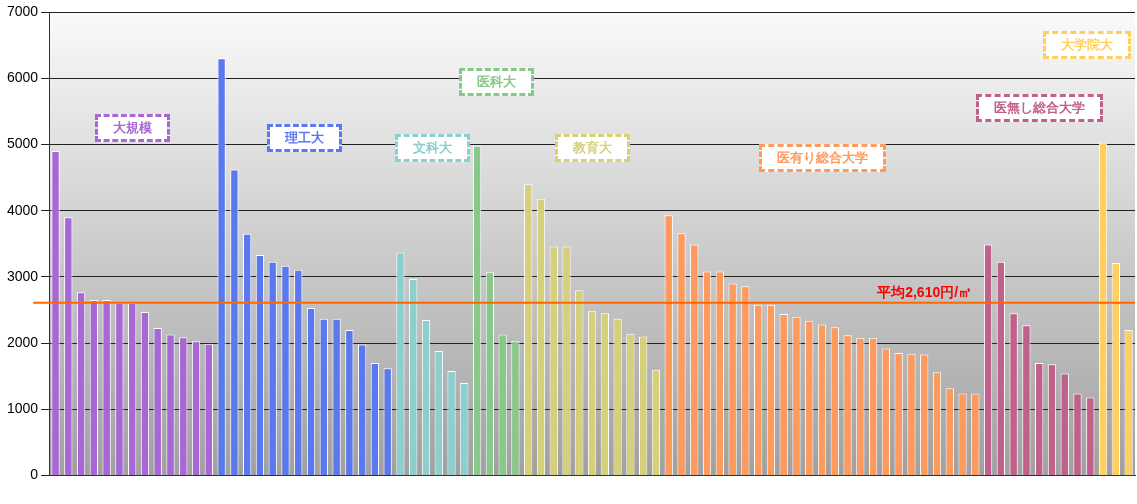 The height and width of the screenshot is (504, 1137). What do you see at coordinates (924, 291) in the screenshot?
I see `ref-line-label: 平均2,610円/㎡` at bounding box center [924, 291].